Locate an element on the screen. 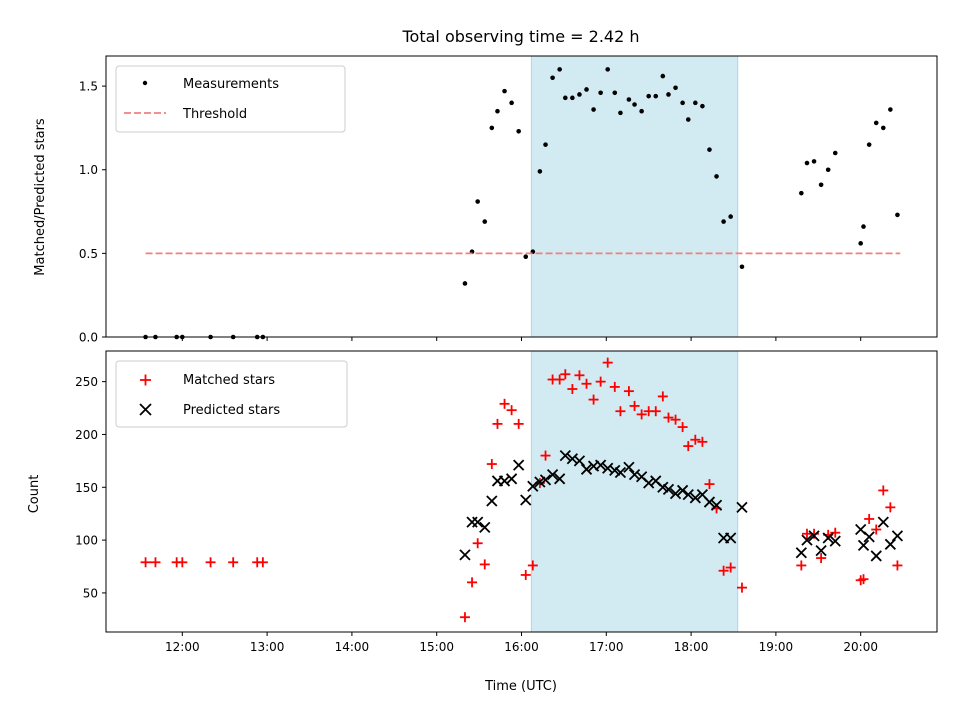  x-tick-label: 18:00 is located at coordinates (691, 647).